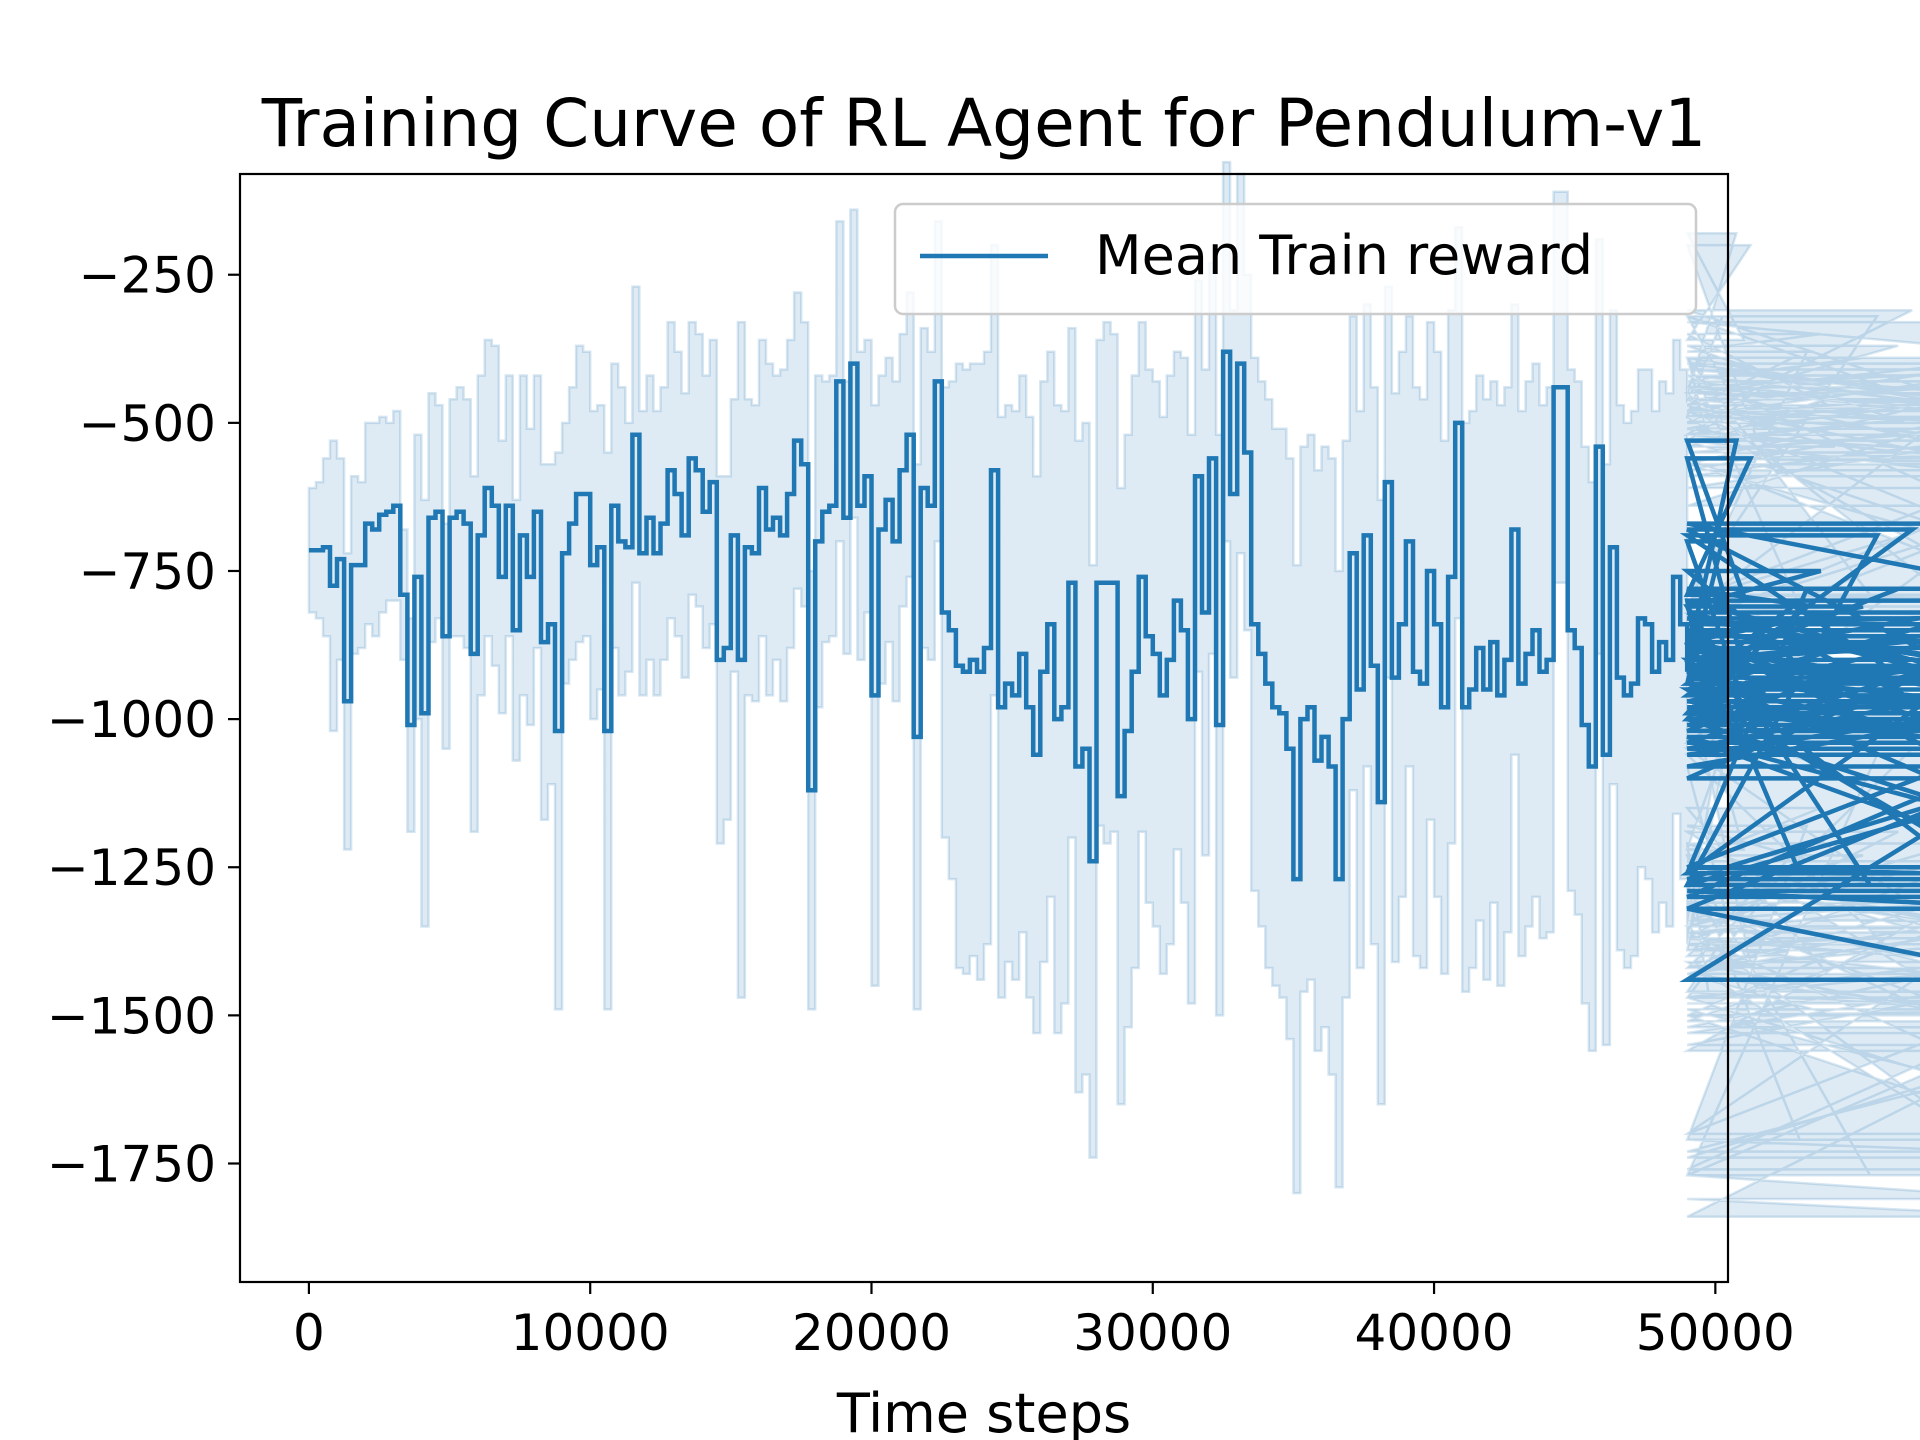 This screenshot has height=1440, width=1920. Describe the element at coordinates (1344, 255) in the screenshot. I see `legend-label: Mean Train reward` at that location.